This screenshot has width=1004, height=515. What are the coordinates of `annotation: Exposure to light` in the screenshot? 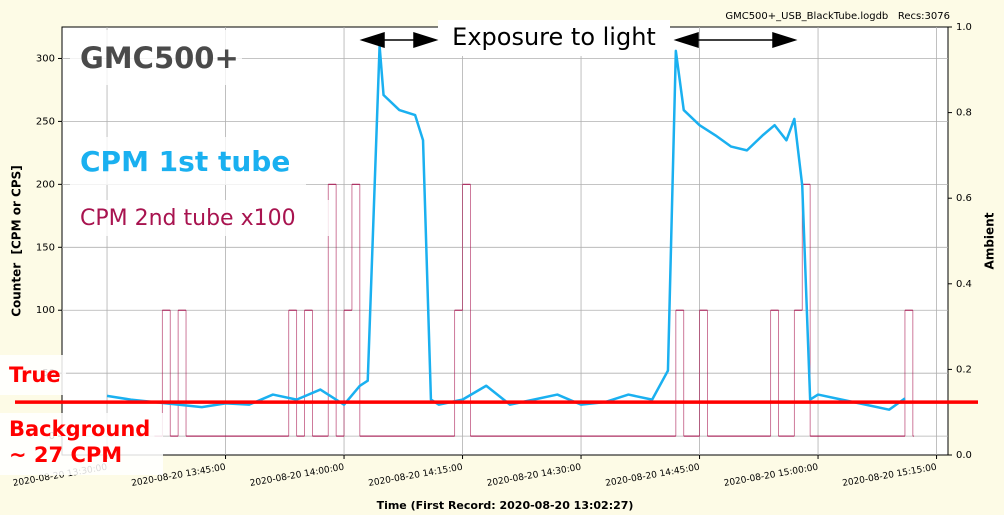 It's located at (554, 37).